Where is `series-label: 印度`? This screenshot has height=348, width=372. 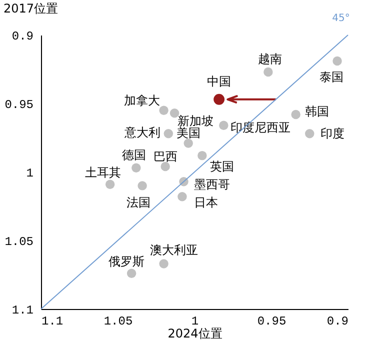
series-label: 印度 is located at coordinates (332, 133).